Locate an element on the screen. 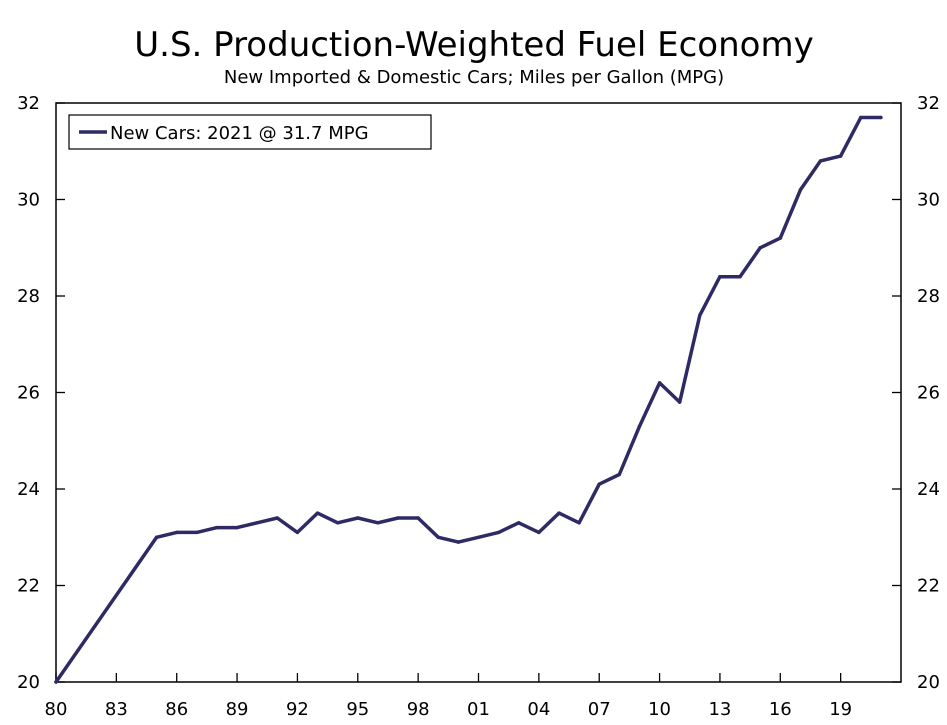 Image resolution: width=947 pixels, height=725 pixels. legend: New Cars: 2021 @ 31.7 MPG is located at coordinates (250, 132).